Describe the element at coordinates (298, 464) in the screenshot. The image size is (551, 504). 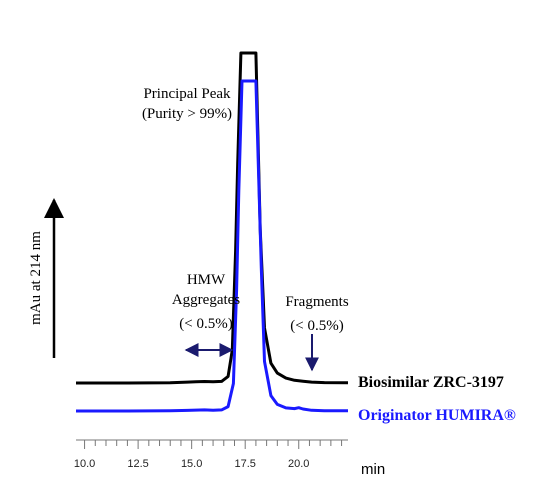
I see `x-tick-label: 20.0` at that location.